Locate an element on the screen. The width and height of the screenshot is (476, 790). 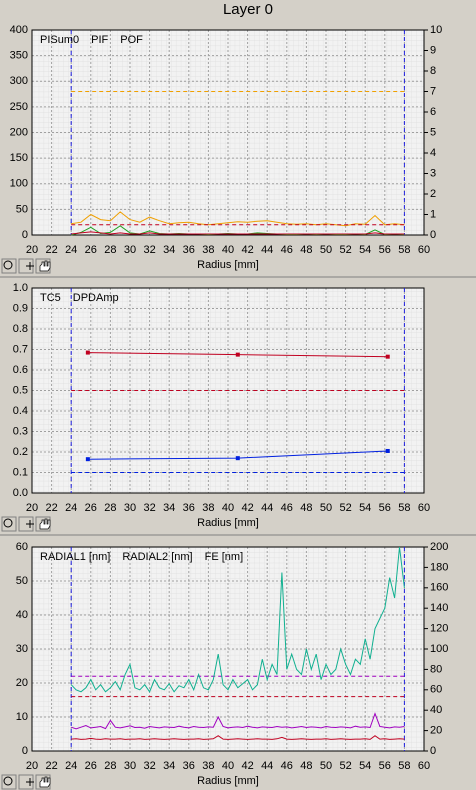
y2-tick-label: 5 is located at coordinates (433, 132).